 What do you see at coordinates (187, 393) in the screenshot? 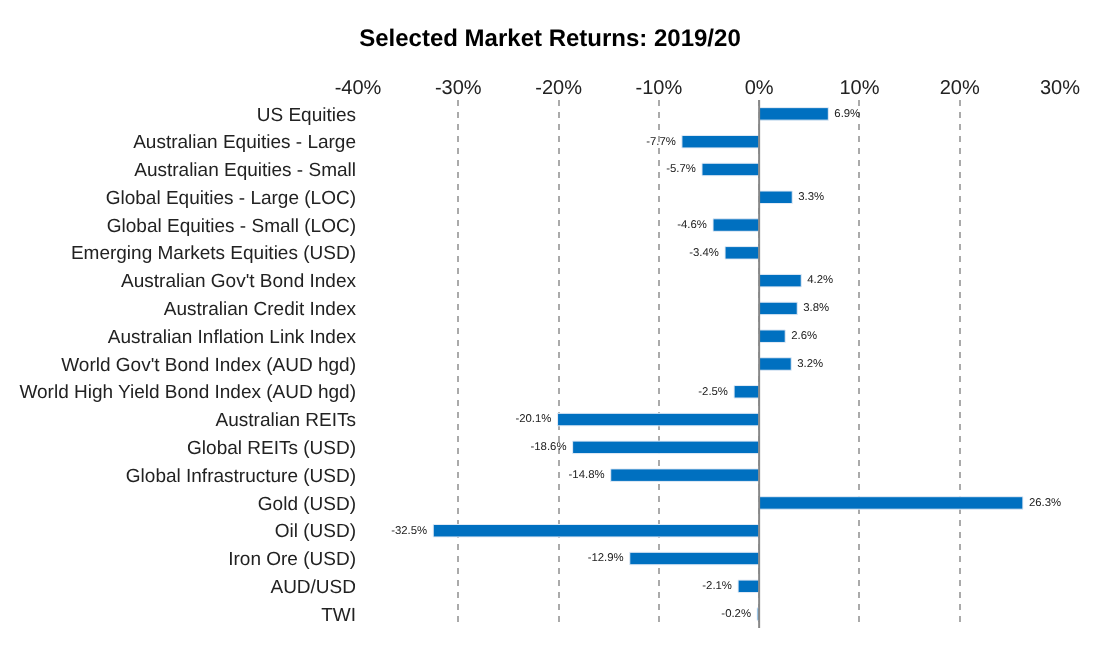
I see `y-tick-label: World High Yield Bond Index (AUD hgd)` at bounding box center [187, 393].